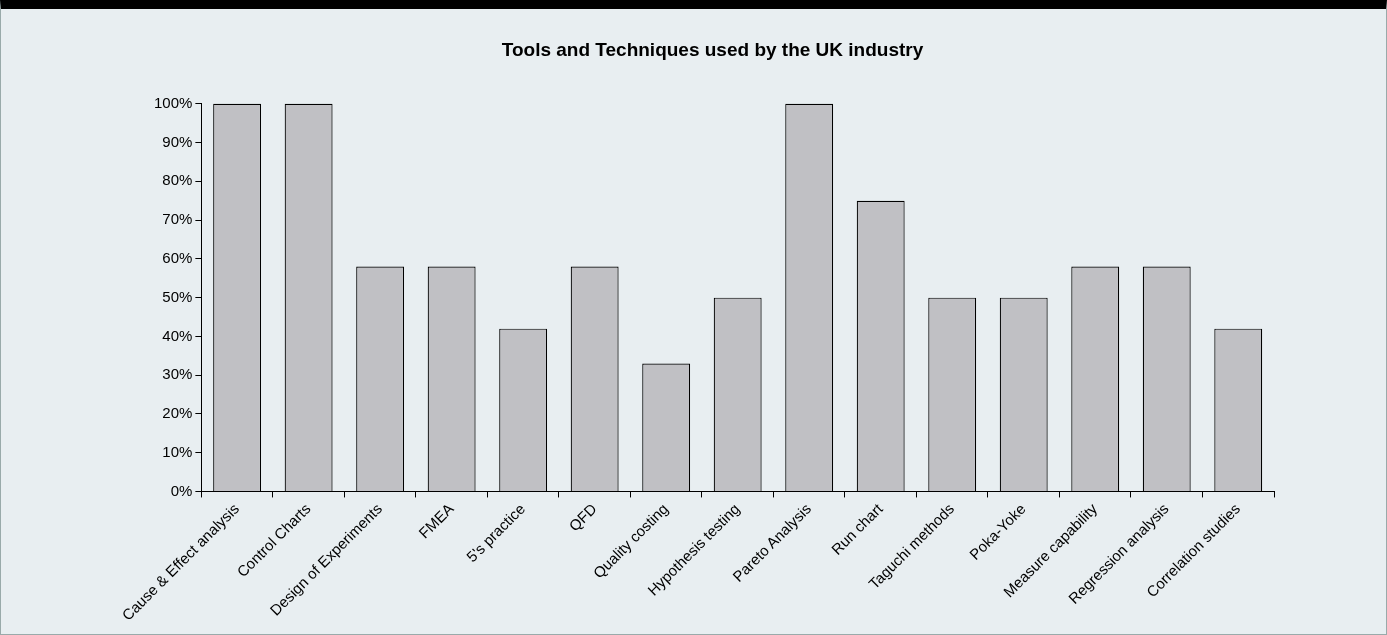 This screenshot has height=635, width=1387. I want to click on chart-title: Tools and Techniques used by the UK industry, so click(712, 49).